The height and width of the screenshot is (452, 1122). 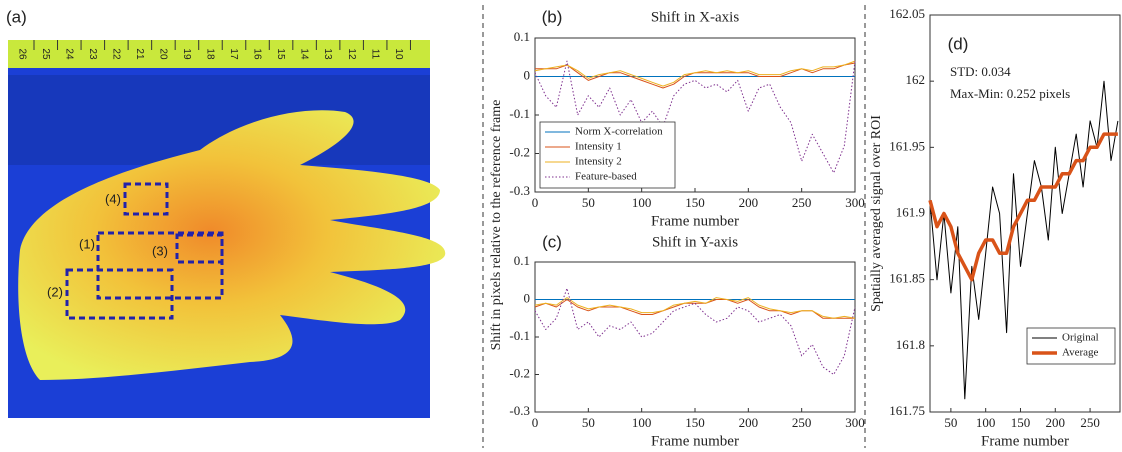 I want to click on ruler, so click(x=219, y=54).